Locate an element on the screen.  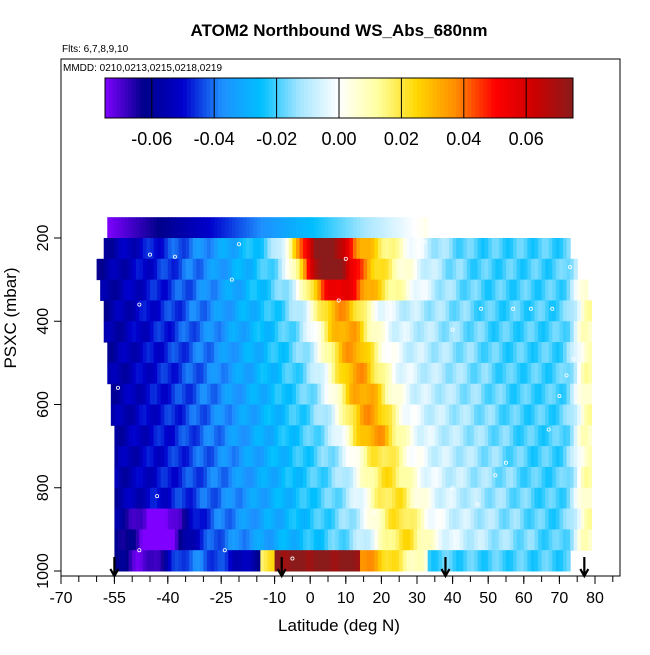
colorbar-tick-label: -0.02 is located at coordinates (276, 139).